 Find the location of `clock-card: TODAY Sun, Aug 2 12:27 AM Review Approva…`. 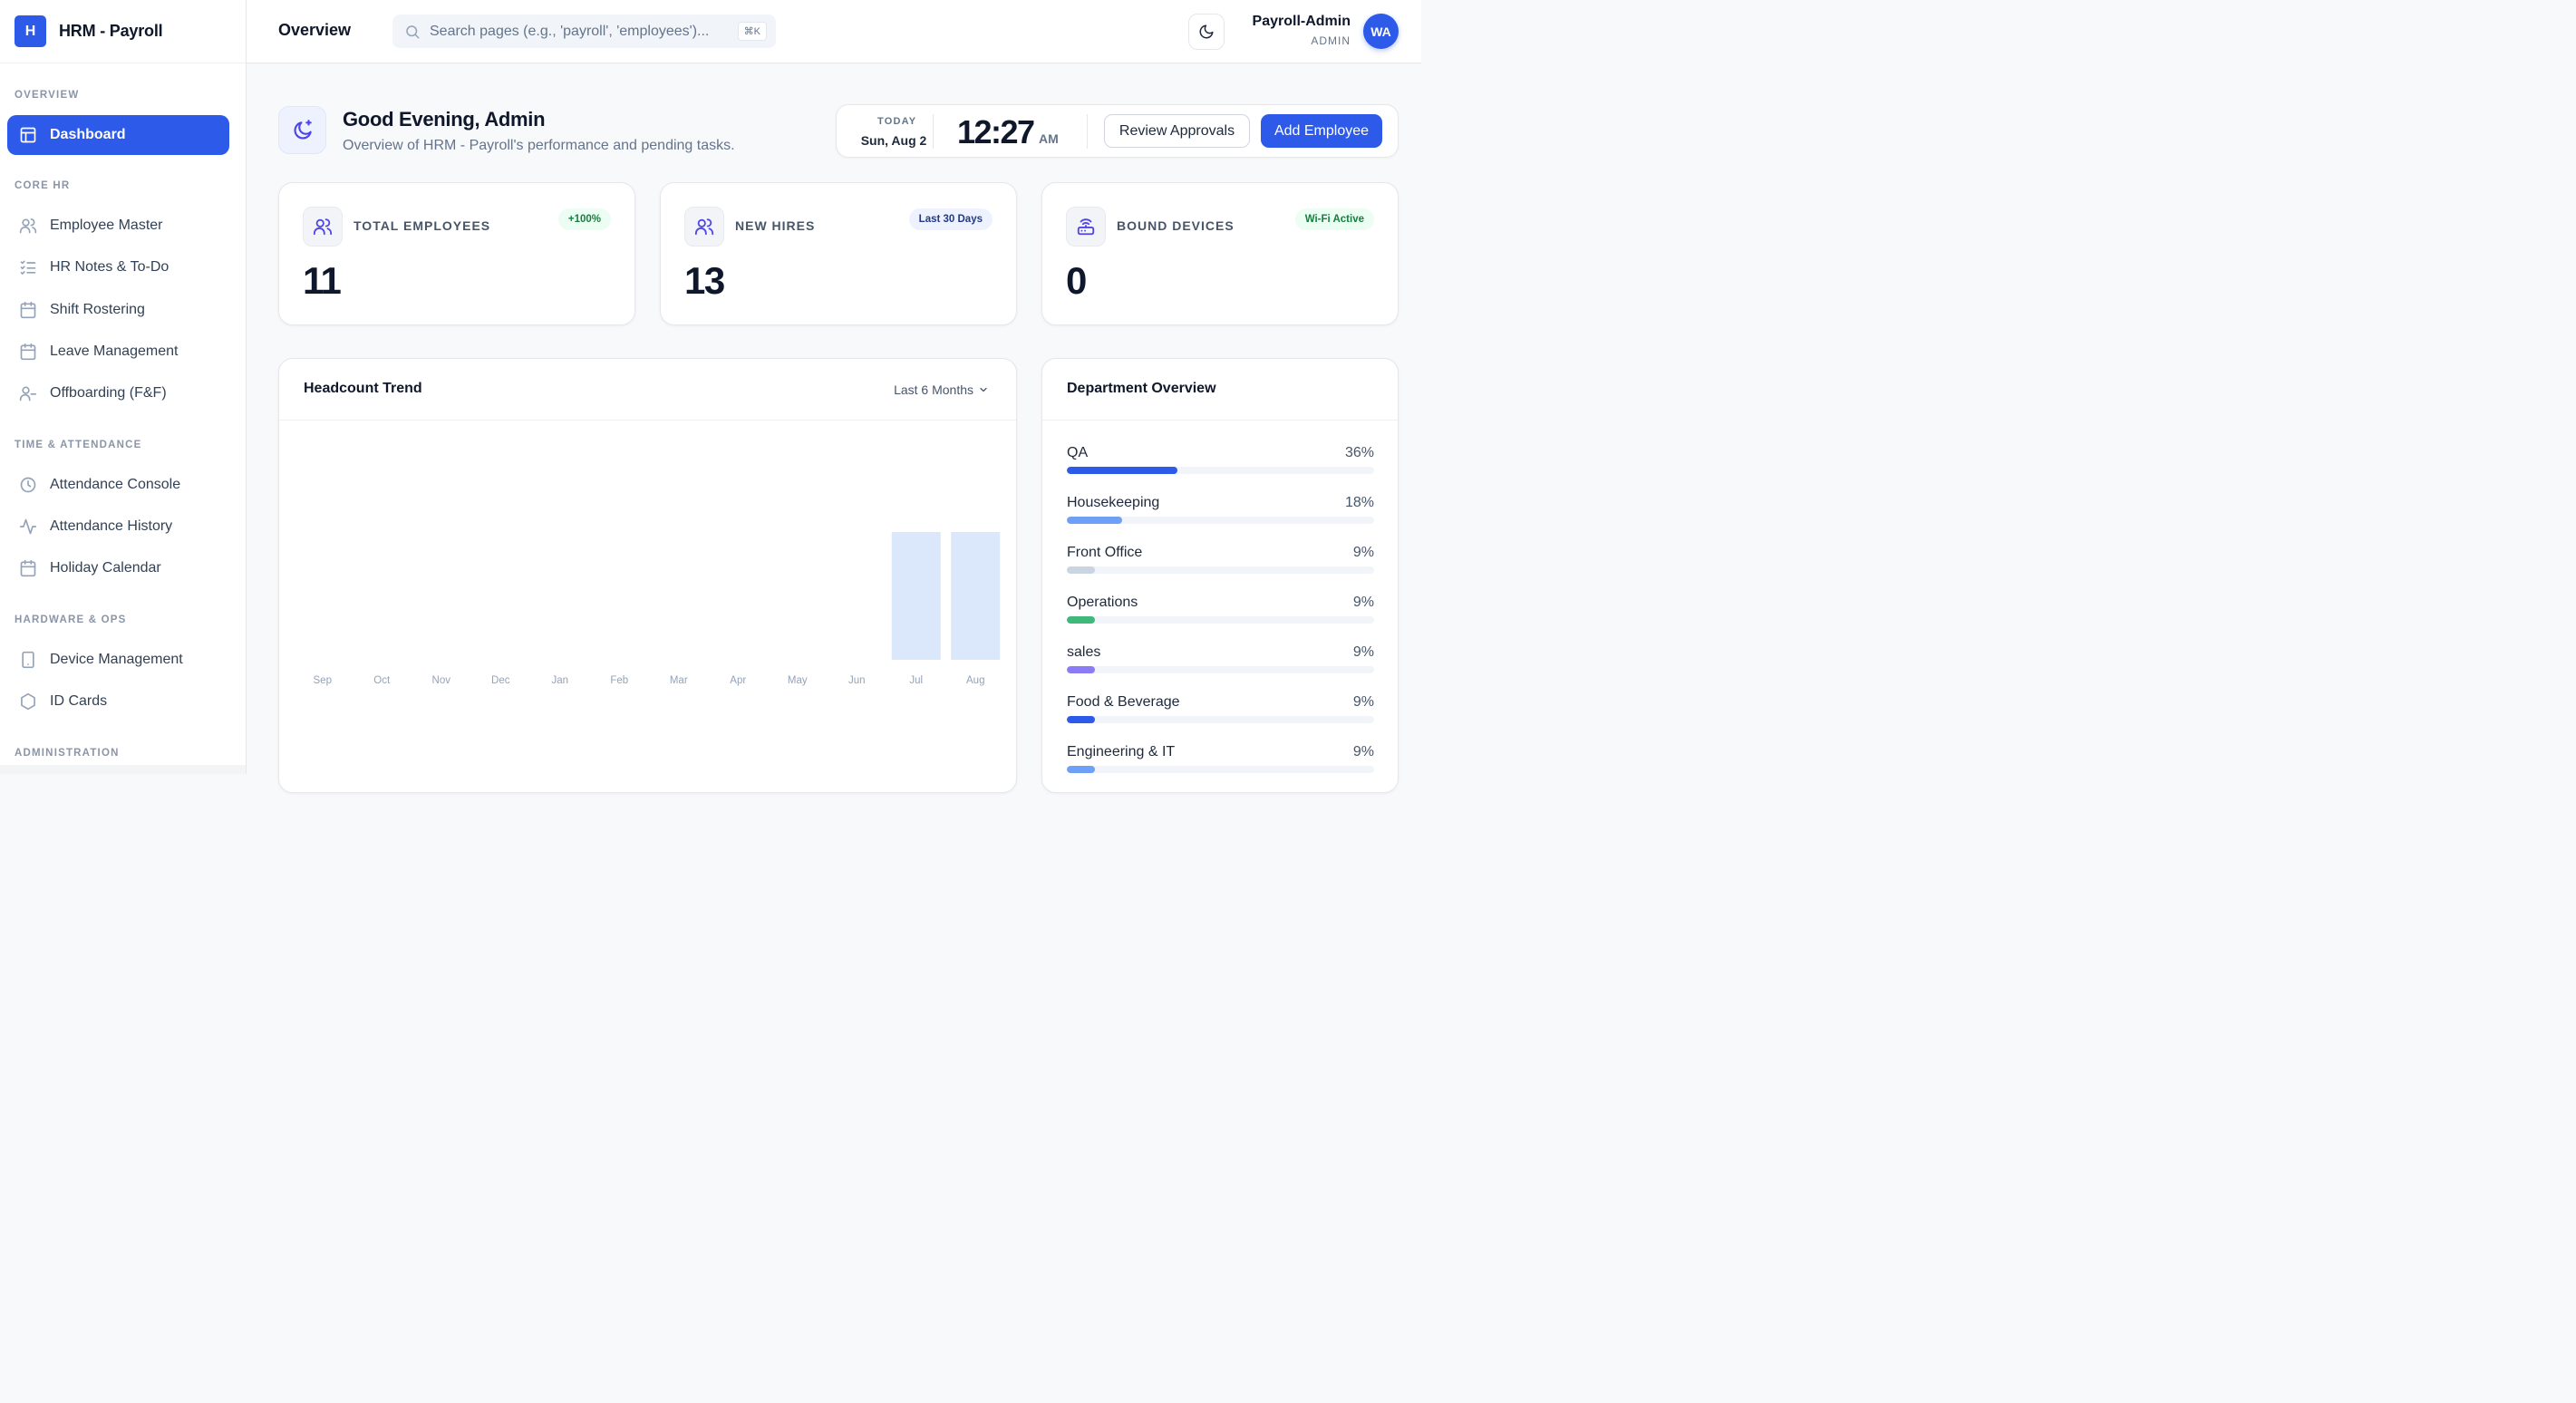

clock-card: TODAY Sun, Aug 2 12:27 AM Review Approva… is located at coordinates (1117, 131).